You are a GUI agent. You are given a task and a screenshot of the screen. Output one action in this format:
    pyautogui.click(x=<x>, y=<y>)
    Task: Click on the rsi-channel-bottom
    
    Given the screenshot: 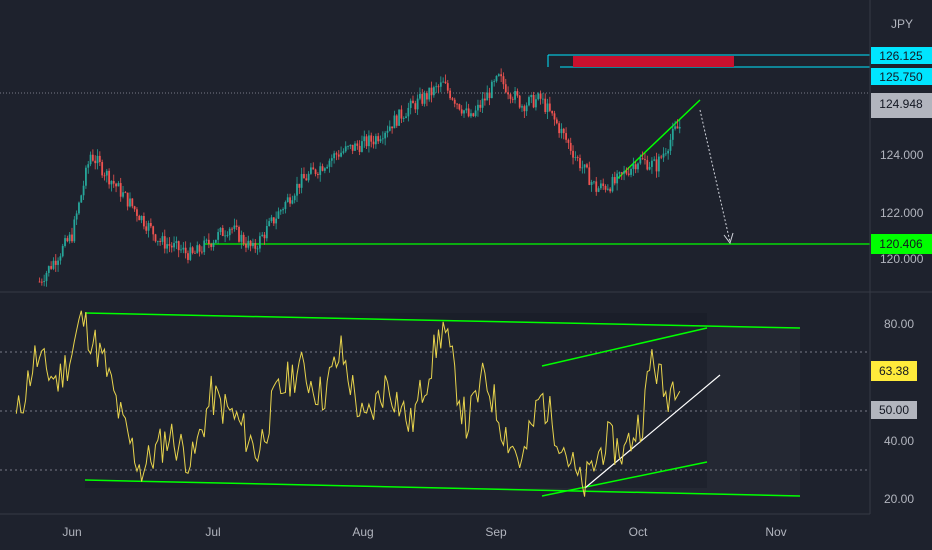 What is the action you would take?
    pyautogui.click(x=442, y=488)
    